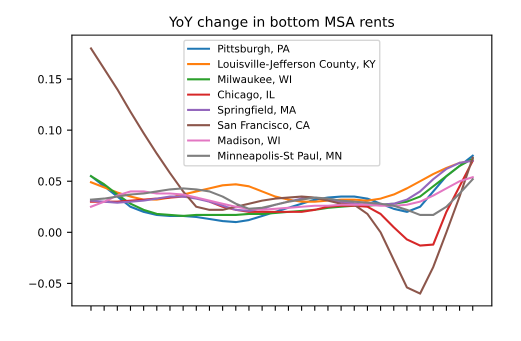  I want to click on chart-title: YoY change in bottom MSA rents, so click(281, 23).